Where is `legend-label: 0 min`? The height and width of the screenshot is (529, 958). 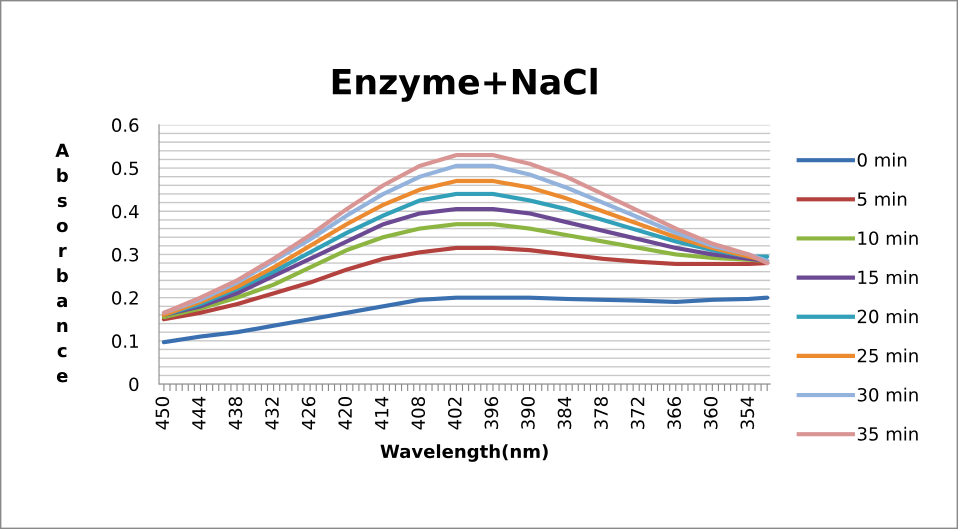
legend-label: 0 min is located at coordinates (882, 159).